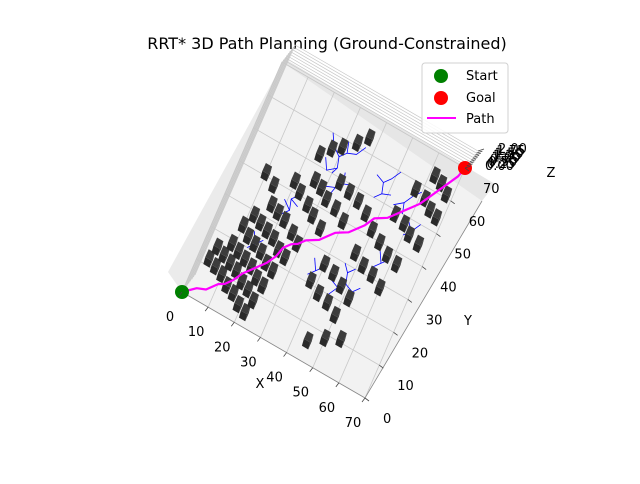 Image resolution: width=640 pixels, height=484 pixels. I want to click on x-tick-label: 0, so click(170, 317).